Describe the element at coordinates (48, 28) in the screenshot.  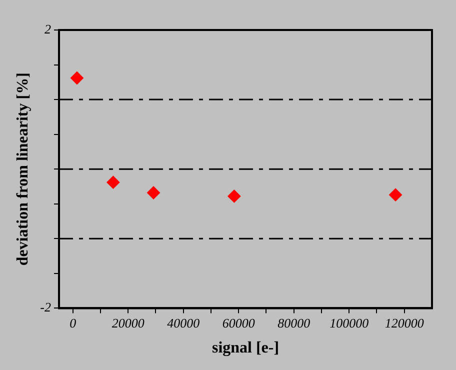
I see `y-tick-label: 2` at that location.